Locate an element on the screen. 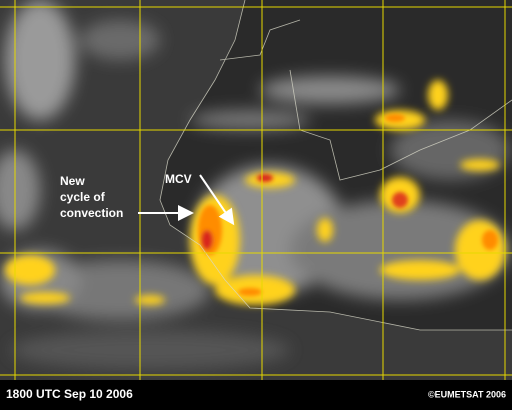  arrow is located at coordinates (217, 200).